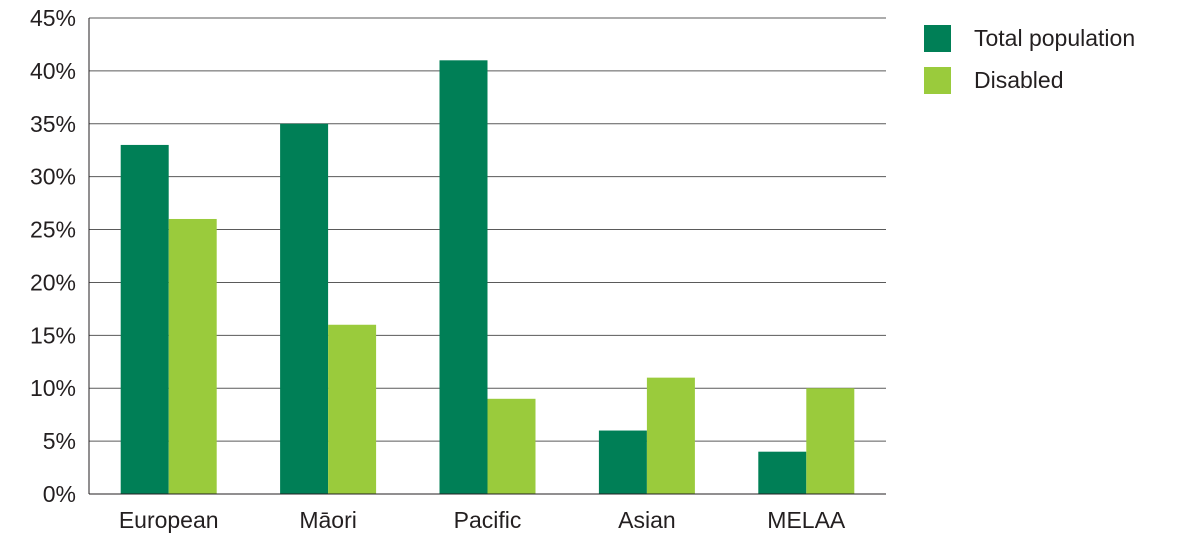 The image size is (1180, 535). Describe the element at coordinates (1019, 79) in the screenshot. I see `legend-label-disabled: Disabled` at that location.